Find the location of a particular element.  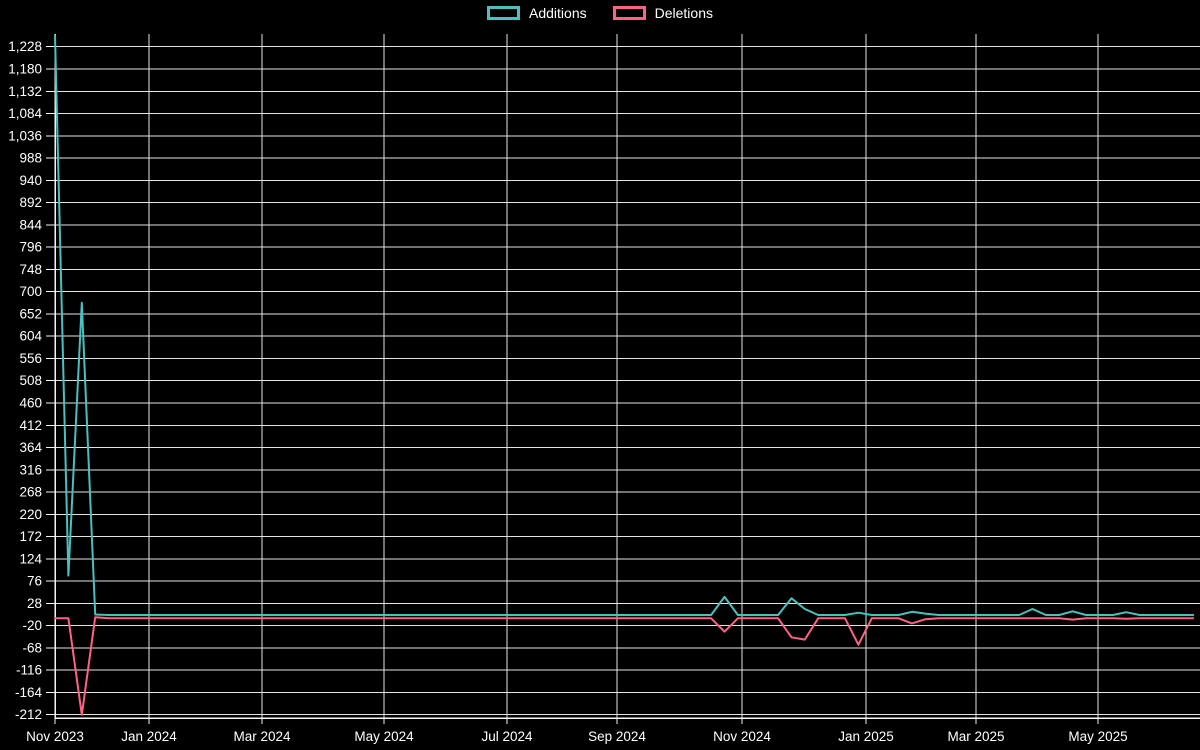

y-tick-label: -116 is located at coordinates (29, 670).